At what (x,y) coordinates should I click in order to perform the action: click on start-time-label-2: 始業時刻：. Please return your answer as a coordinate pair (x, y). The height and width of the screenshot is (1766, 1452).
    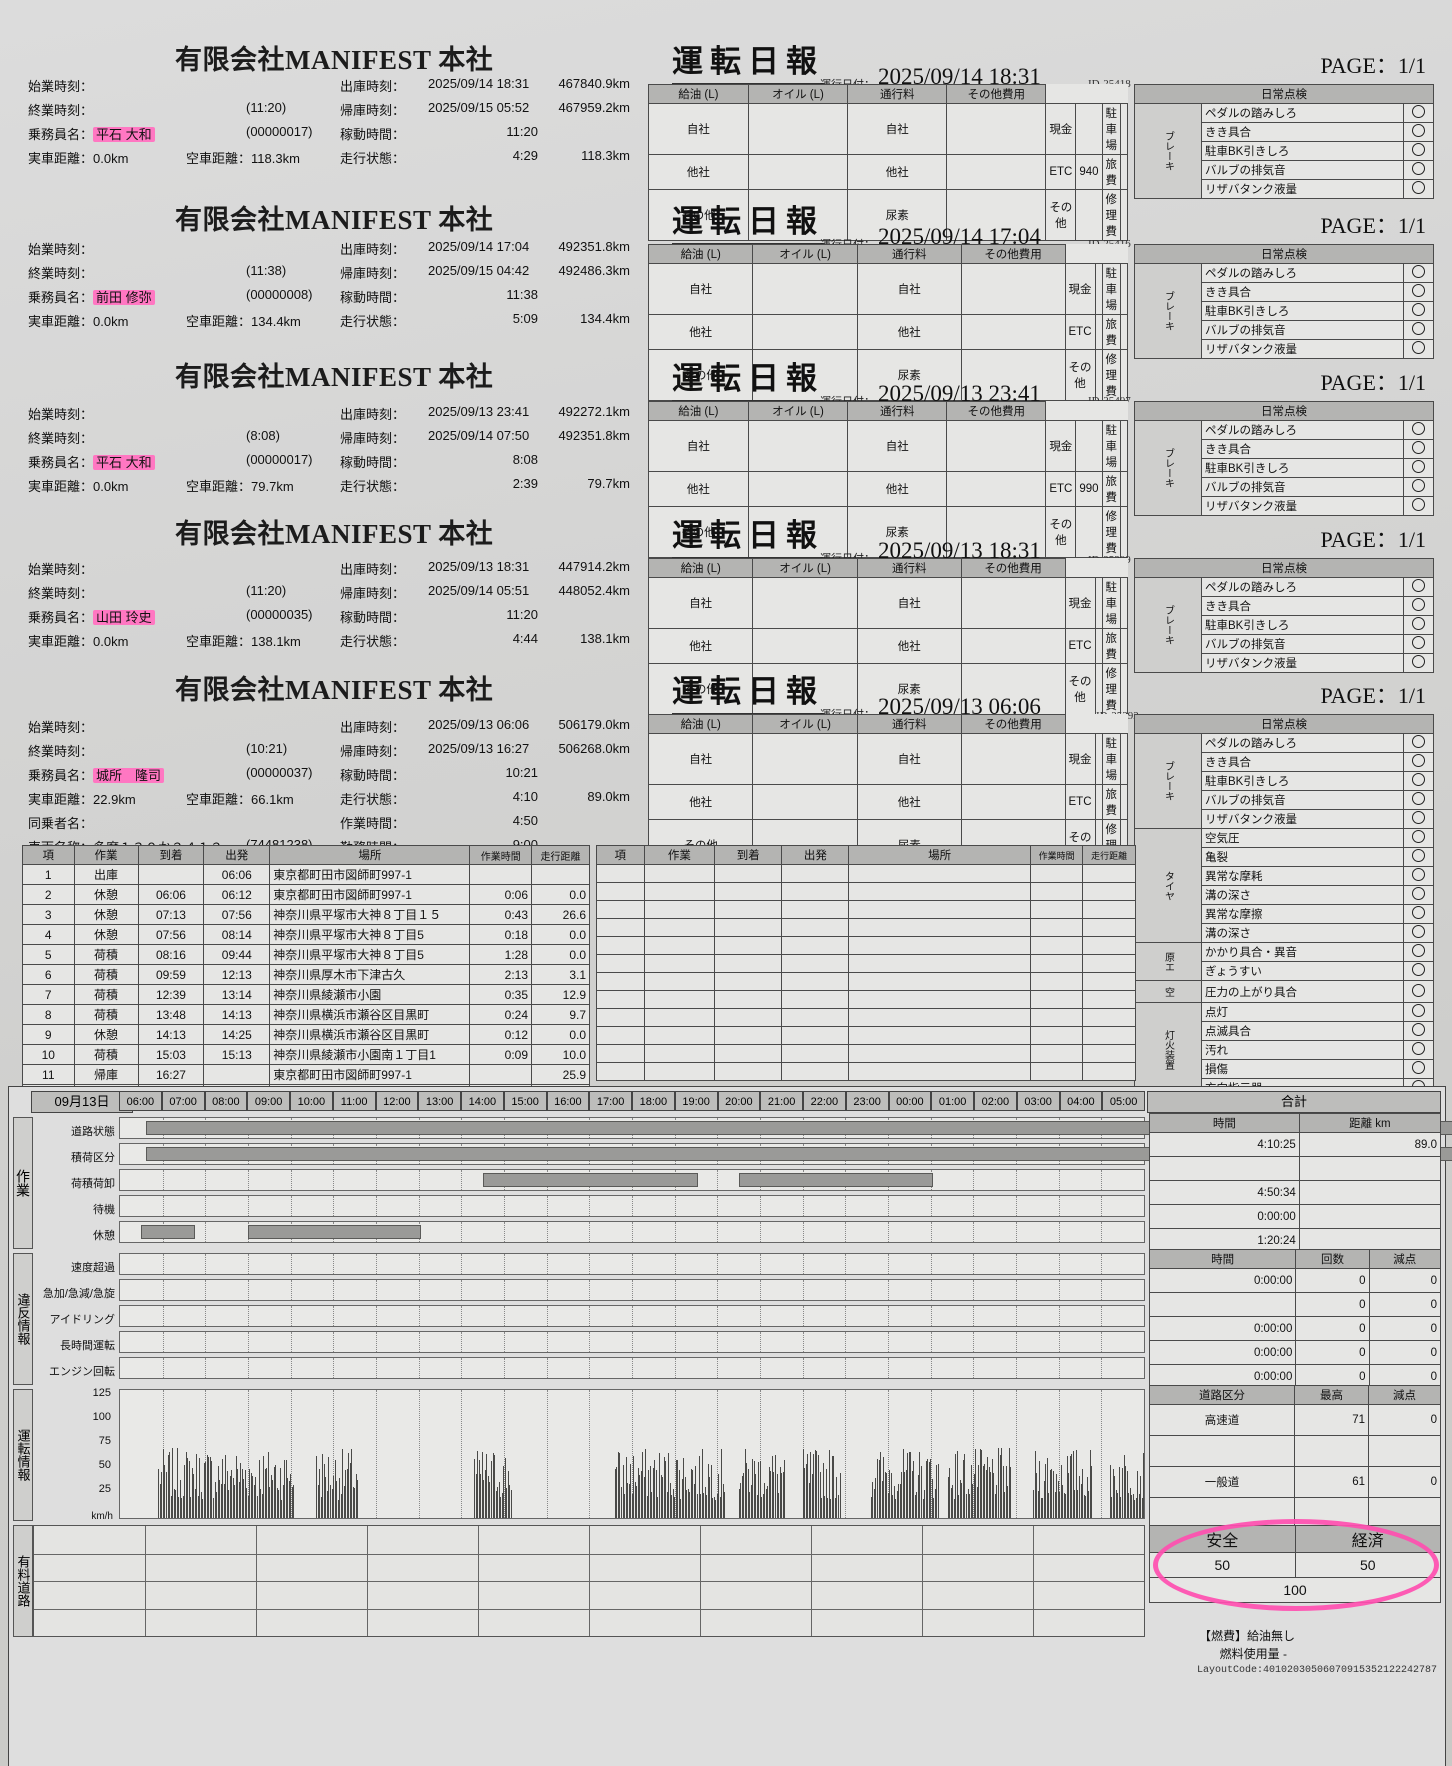
    Looking at the image, I should click on (61, 249).